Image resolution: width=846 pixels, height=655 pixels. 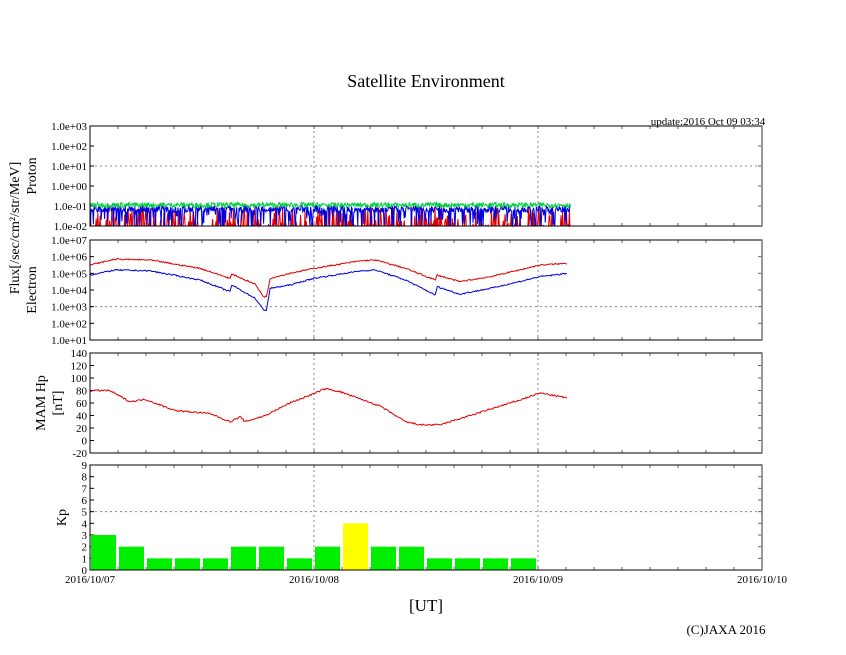 I want to click on y-tick-label: 1.0e-02, so click(x=70, y=227).